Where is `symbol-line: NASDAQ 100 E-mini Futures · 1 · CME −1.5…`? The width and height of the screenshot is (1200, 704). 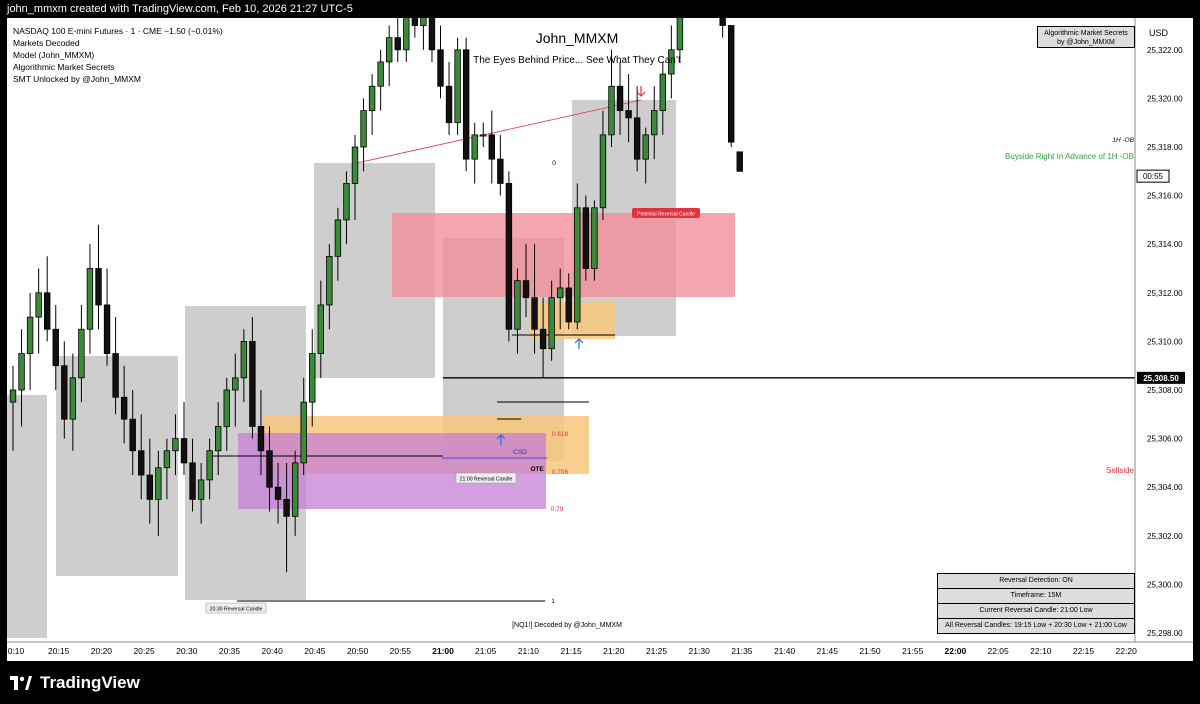 symbol-line: NASDAQ 100 E-mini Futures · 1 · CME −1.5… is located at coordinates (118, 31).